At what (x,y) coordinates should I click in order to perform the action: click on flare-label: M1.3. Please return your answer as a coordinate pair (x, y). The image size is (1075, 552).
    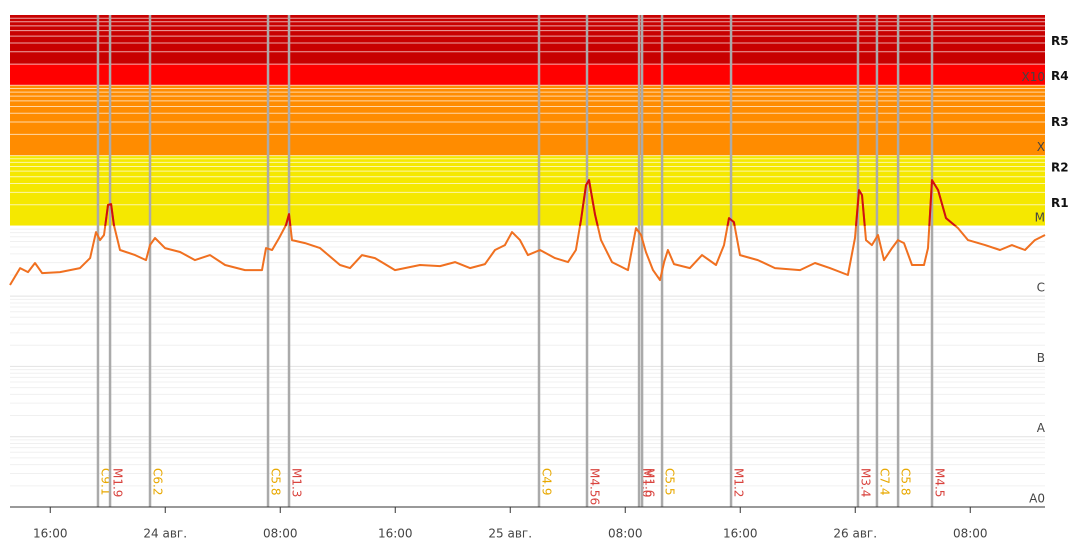
    Looking at the image, I should click on (297, 482).